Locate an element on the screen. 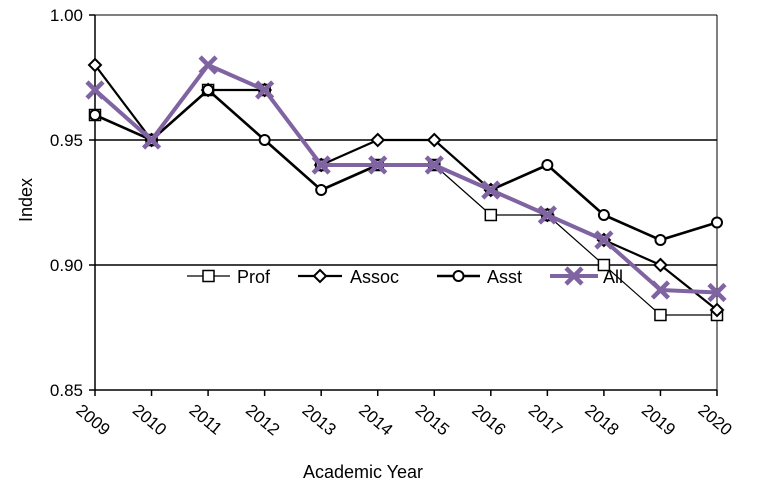  legend-label: Assoc is located at coordinates (374, 277).